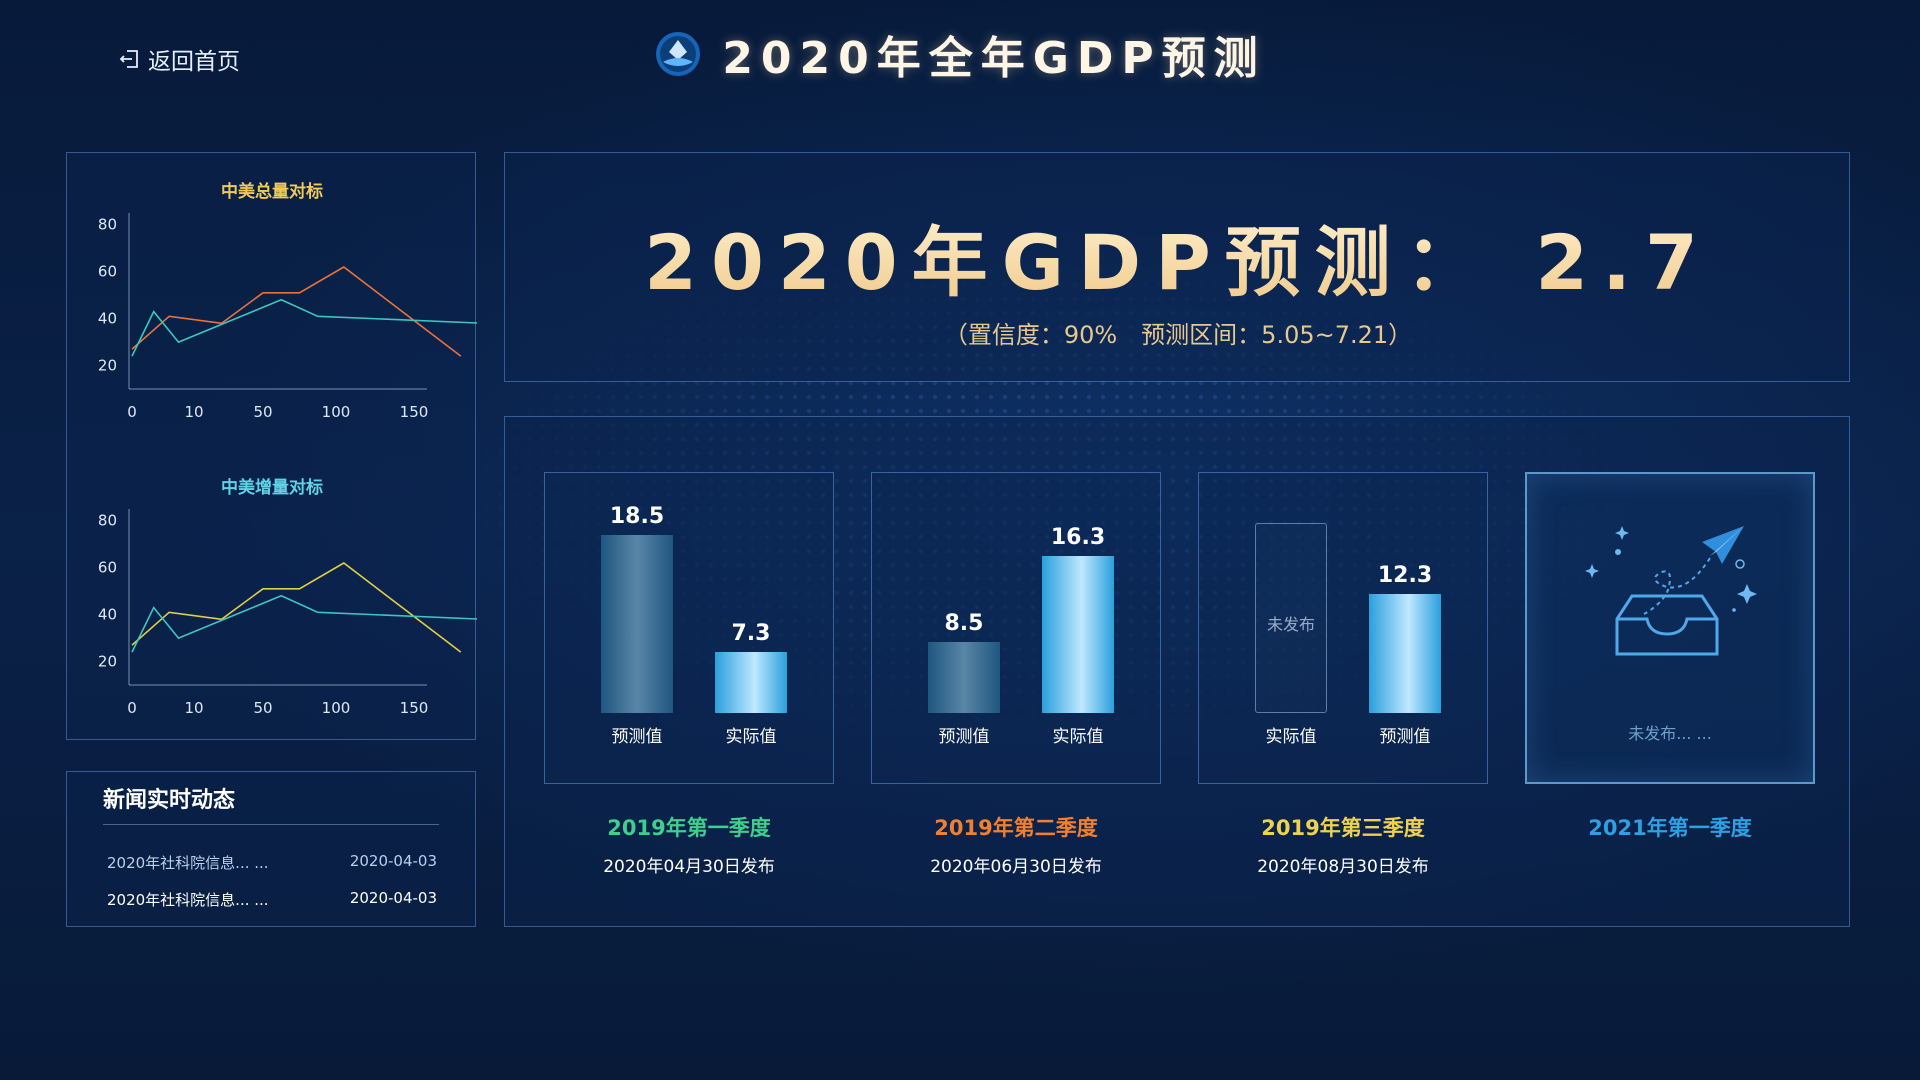 This screenshot has height=1080, width=1920. I want to click on bar-value-label: 16.3, so click(1078, 537).